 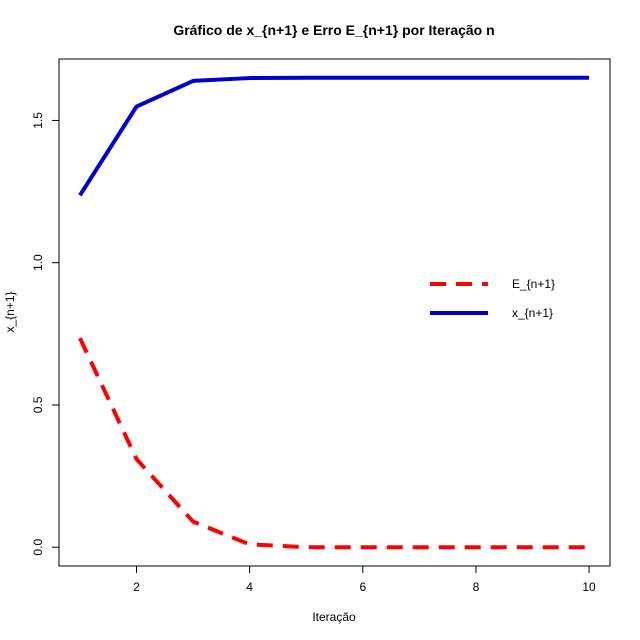 What do you see at coordinates (45, 334) in the screenshot?
I see `y-axis: 0.0 0.5 1.0 1.5` at bounding box center [45, 334].